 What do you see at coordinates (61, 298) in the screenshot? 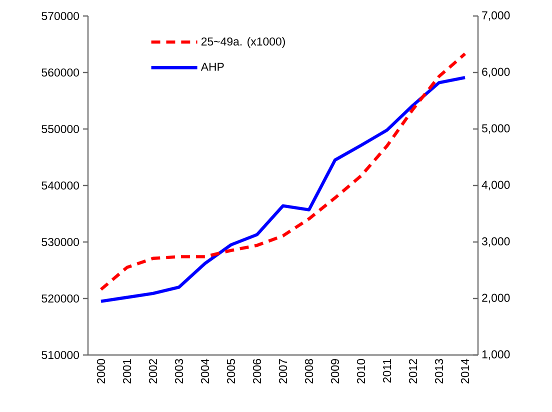
I see `y-tick-label: 520000` at bounding box center [61, 298].